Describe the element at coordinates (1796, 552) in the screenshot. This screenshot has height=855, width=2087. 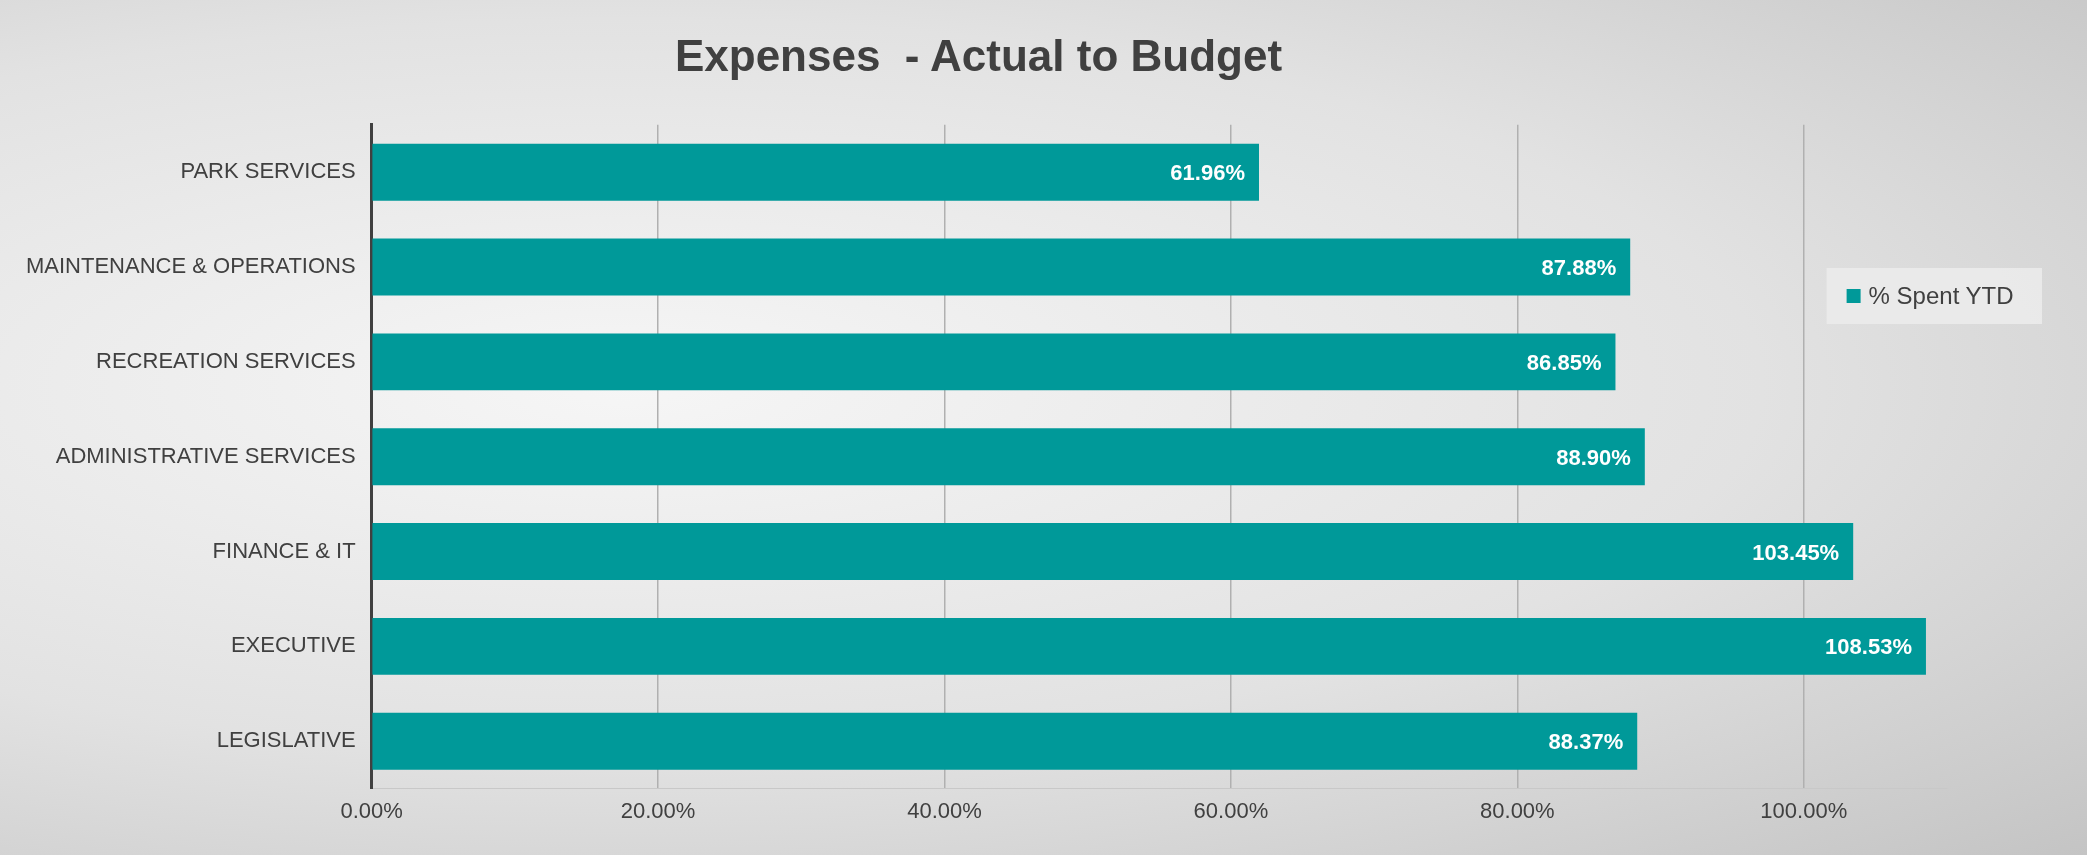
I see `data-label: 103.45%` at that location.